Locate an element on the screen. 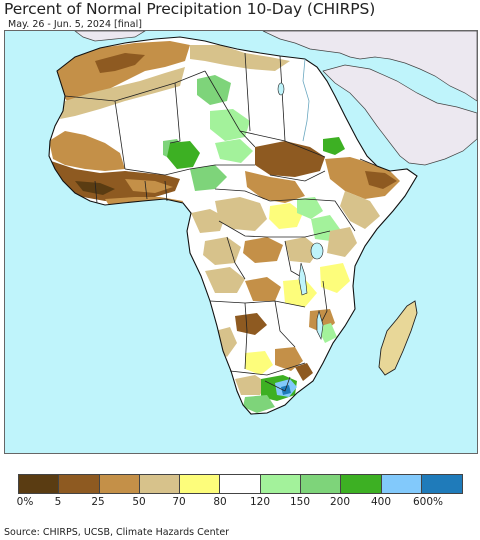 This screenshot has width=480, height=540. legend-label: 400 is located at coordinates (381, 502).